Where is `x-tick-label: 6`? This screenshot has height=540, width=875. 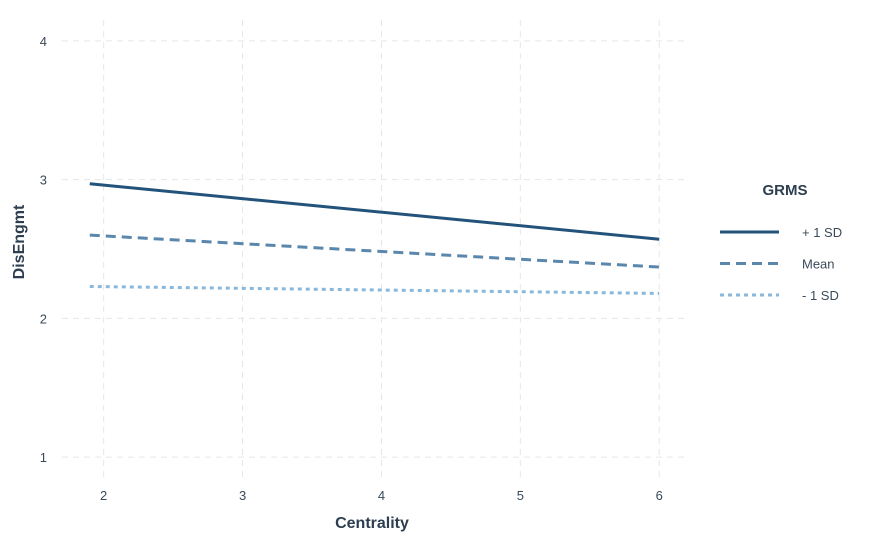 x-tick-label: 6 is located at coordinates (659, 495).